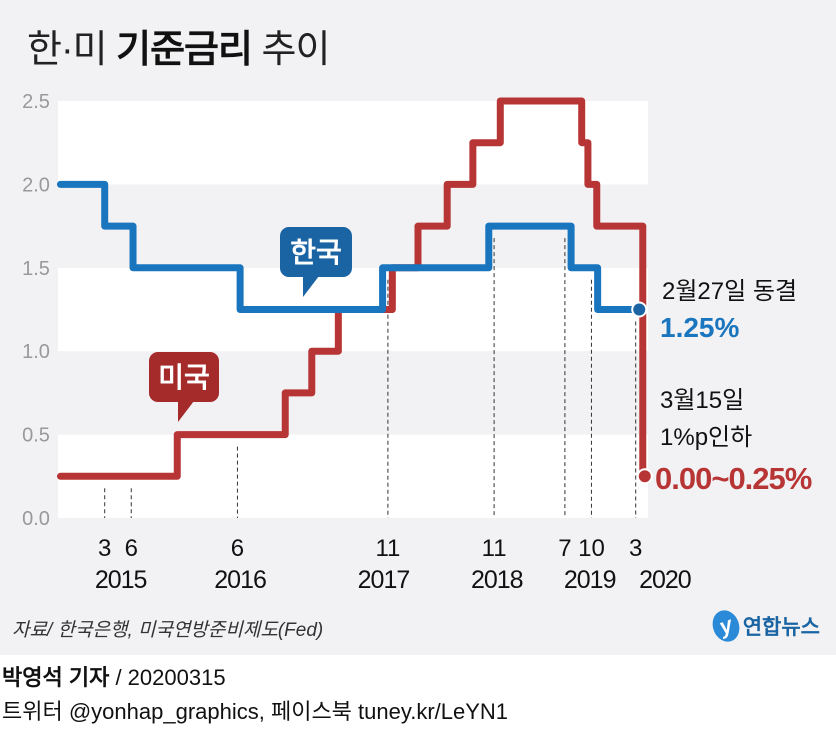 Image resolution: width=836 pixels, height=740 pixels. Describe the element at coordinates (36, 436) in the screenshot. I see `y-tick-label: 0.5` at that location.